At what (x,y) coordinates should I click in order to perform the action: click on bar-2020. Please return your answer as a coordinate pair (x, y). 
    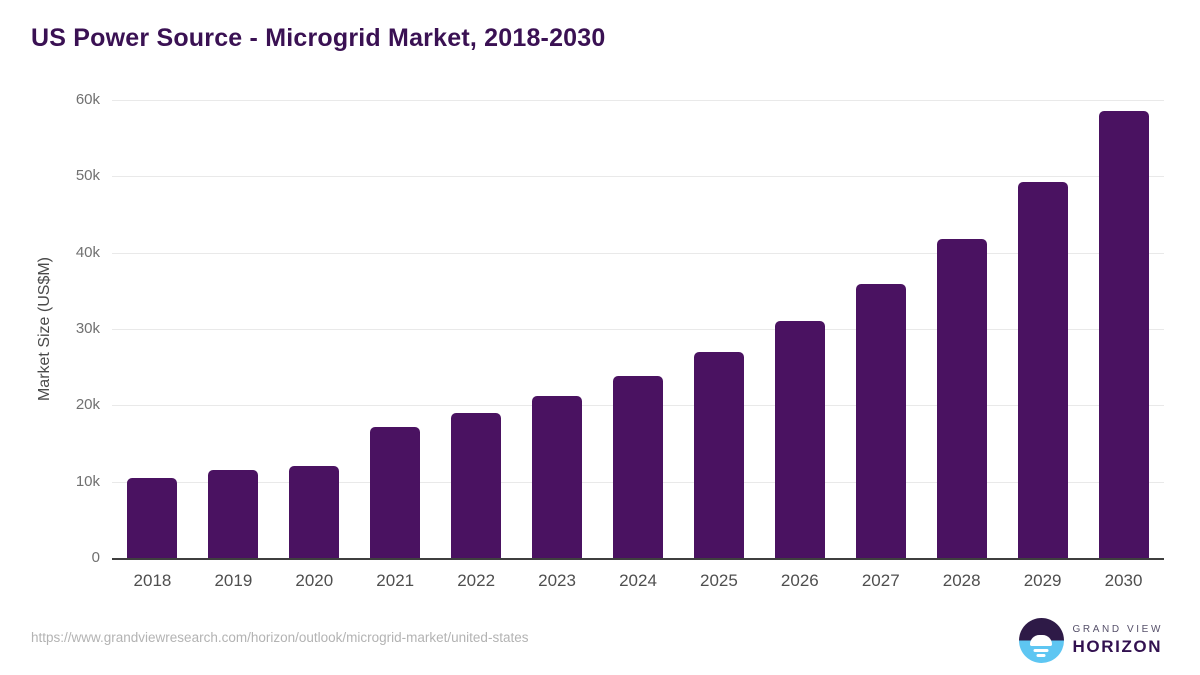
    Looking at the image, I should click on (314, 512).